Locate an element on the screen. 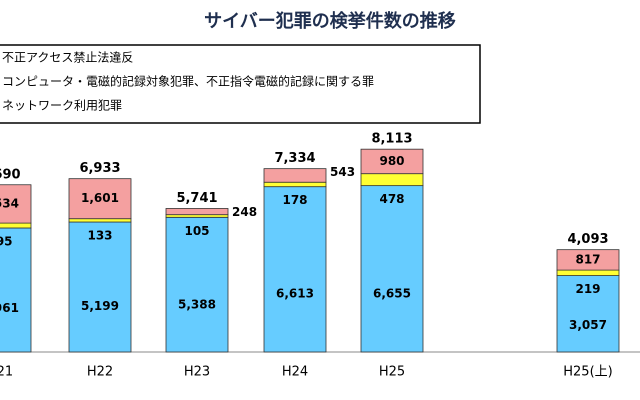  value-label: 980 is located at coordinates (391, 161).